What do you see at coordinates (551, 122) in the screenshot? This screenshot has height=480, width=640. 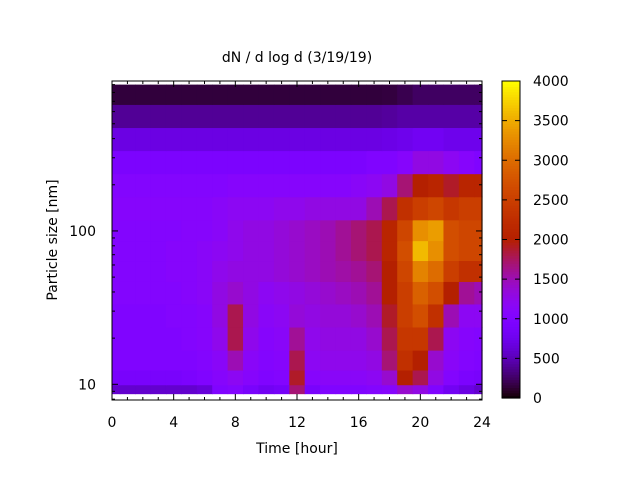 I see `colorbar-tick-label: 3500` at bounding box center [551, 122].